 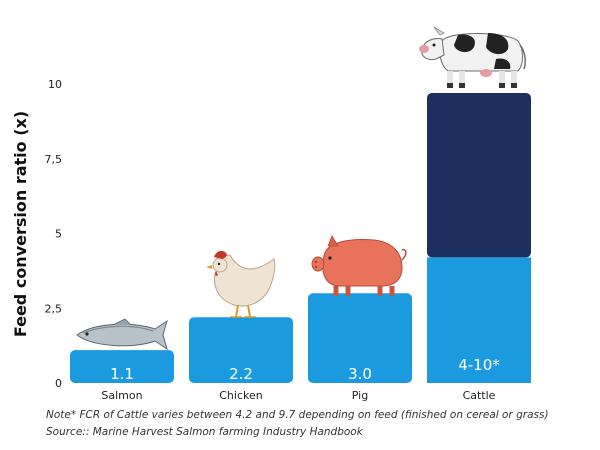 What do you see at coordinates (241, 350) in the screenshot?
I see `bar-chicken` at bounding box center [241, 350].